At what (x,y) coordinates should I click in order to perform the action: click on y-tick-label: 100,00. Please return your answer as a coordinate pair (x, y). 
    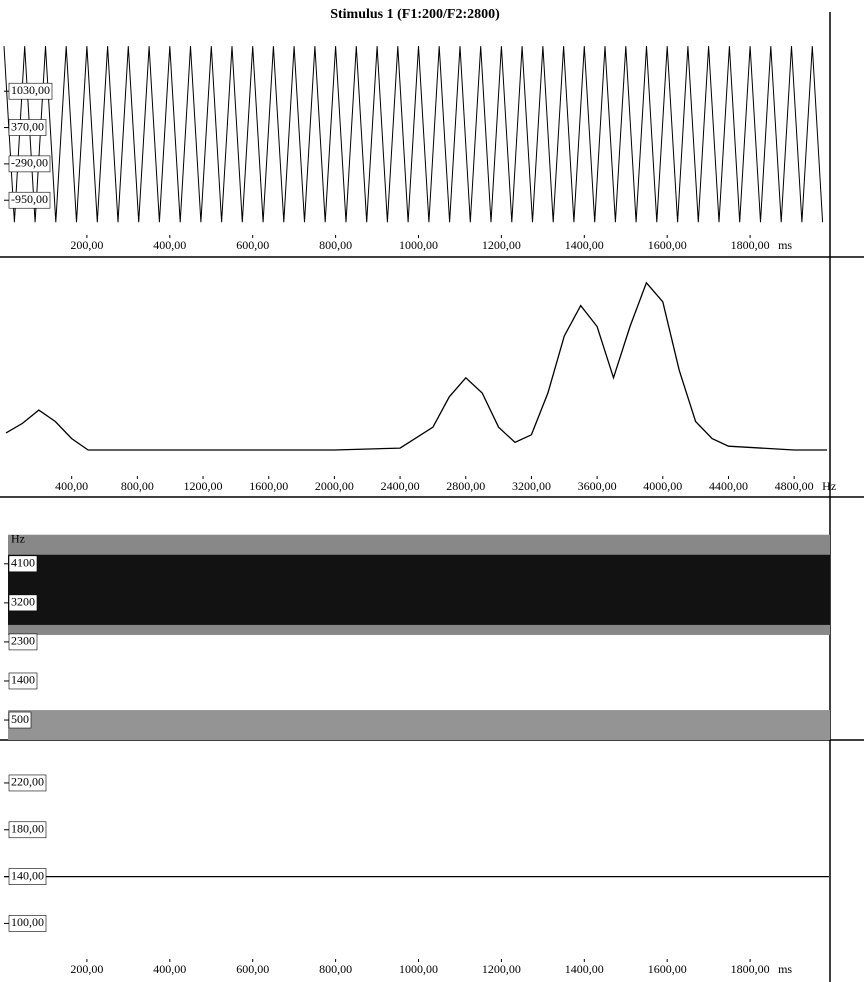
    Looking at the image, I should click on (27, 922).